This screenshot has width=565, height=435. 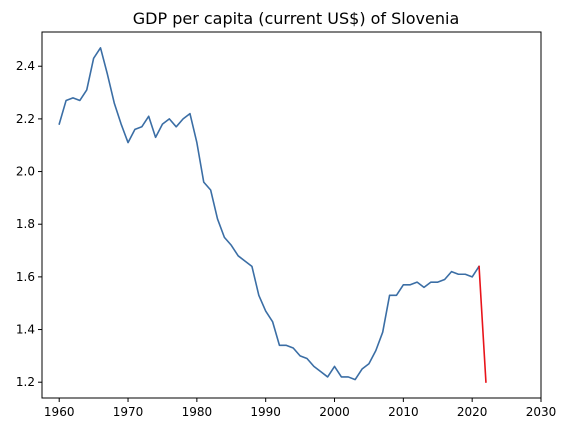 What do you see at coordinates (541, 412) in the screenshot?
I see `x-tick-label: 2030` at bounding box center [541, 412].